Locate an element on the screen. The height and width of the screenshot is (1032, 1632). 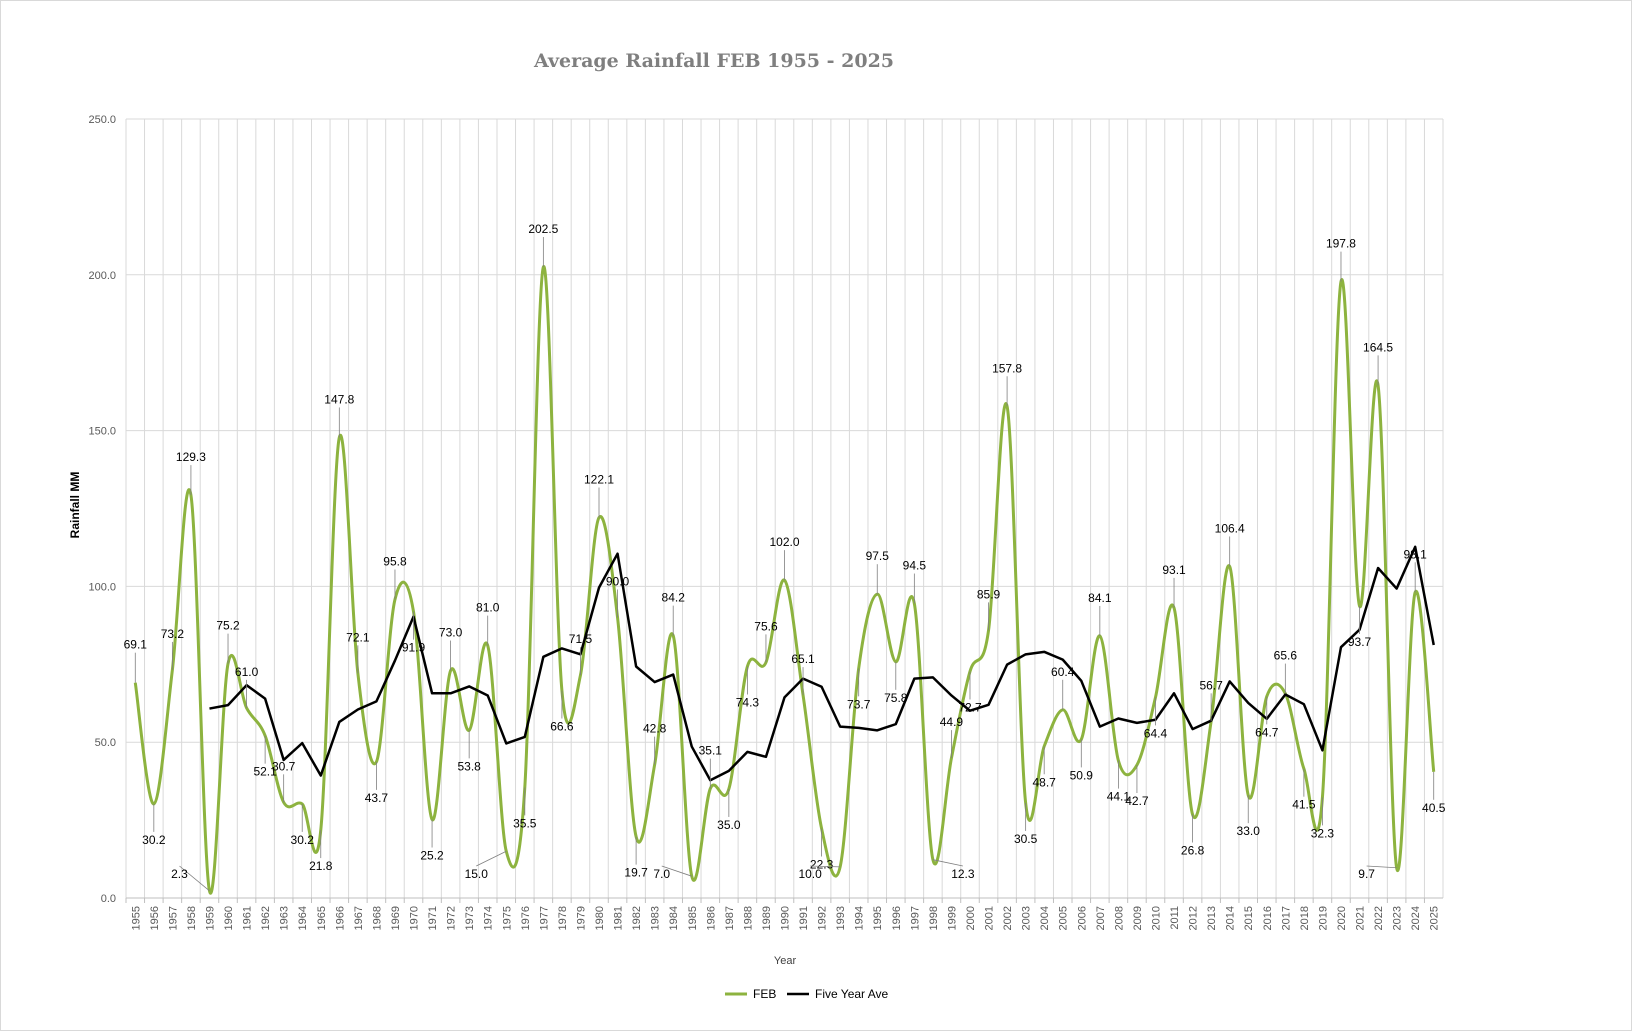
data-label: 42.7 is located at coordinates (1137, 801).